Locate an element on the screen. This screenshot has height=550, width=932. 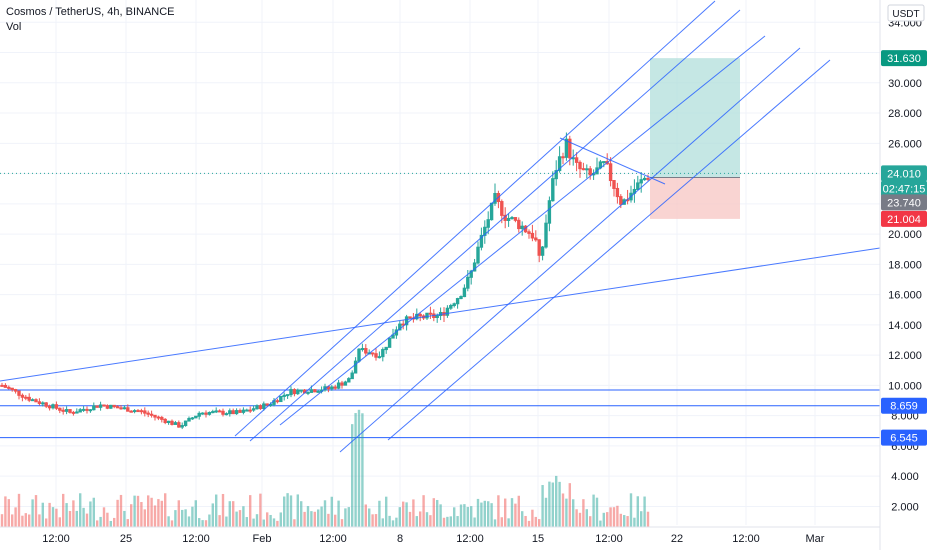
x-tick-label: 15 is located at coordinates (538, 539).